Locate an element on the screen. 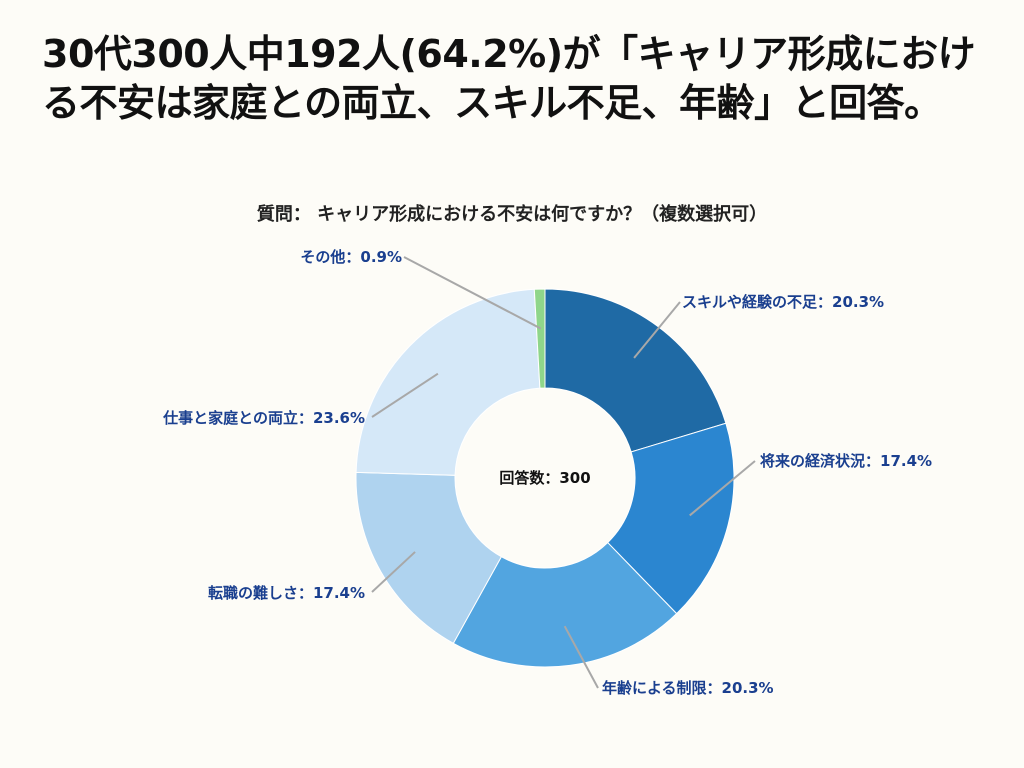  slice-label-6: その他：0.9% is located at coordinates (351, 257).